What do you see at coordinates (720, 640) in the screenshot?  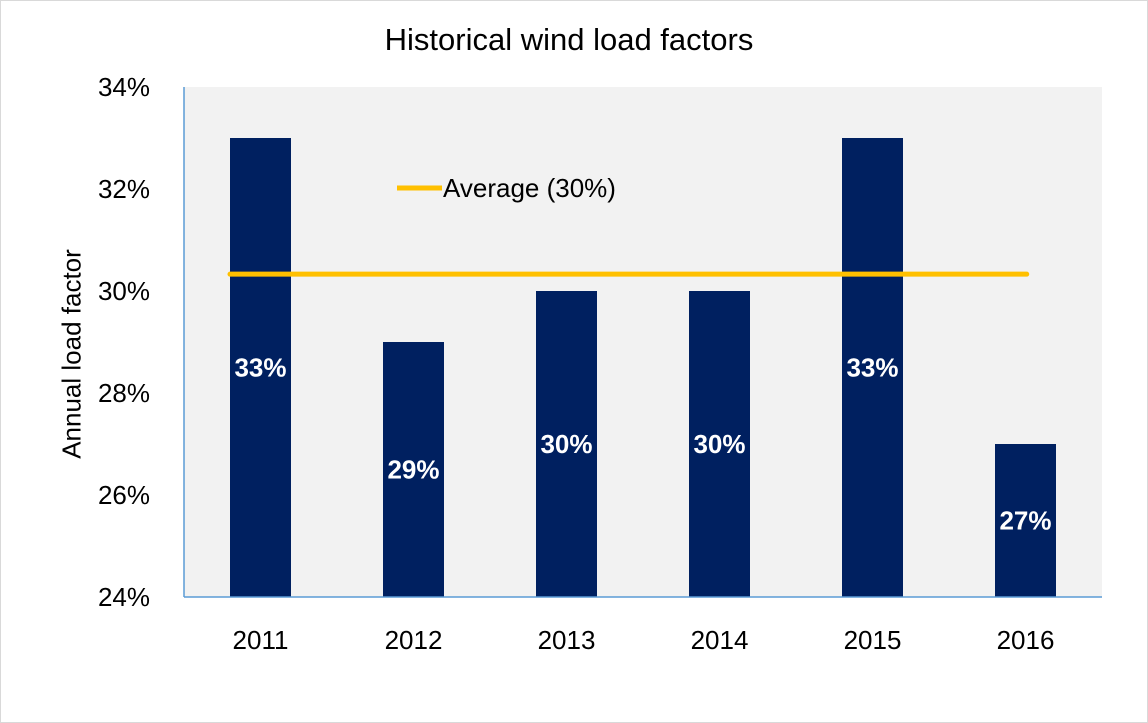 I see `x-tick-label: 2014` at bounding box center [720, 640].